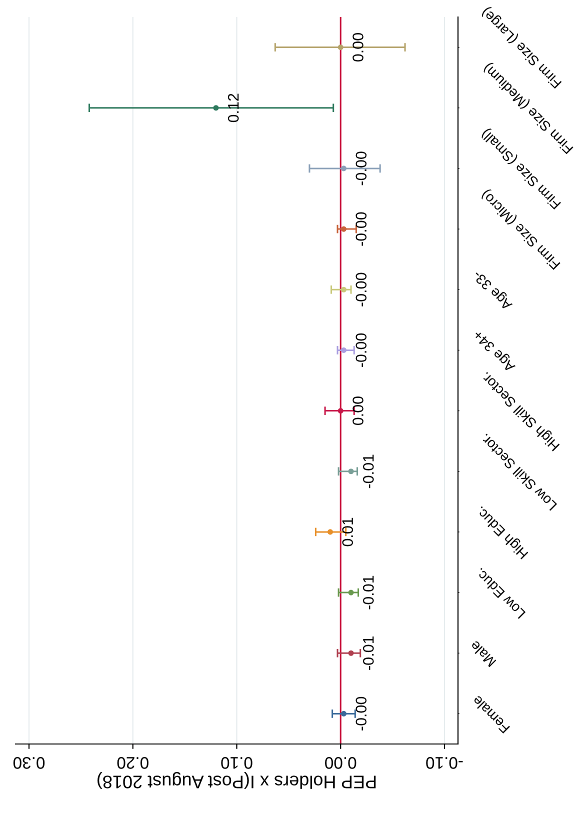  Describe the element at coordinates (340, 763) in the screenshot. I see `x-tick-label: 0.00` at that location.